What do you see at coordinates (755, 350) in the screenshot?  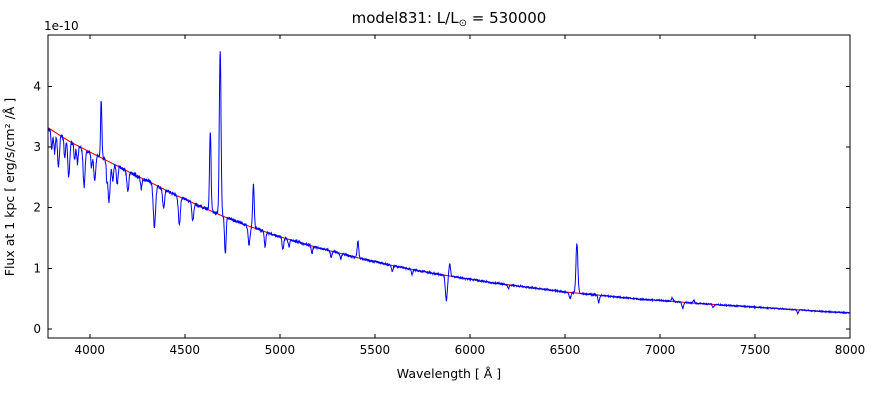 I see `x-tick-label: 7500` at bounding box center [755, 350].